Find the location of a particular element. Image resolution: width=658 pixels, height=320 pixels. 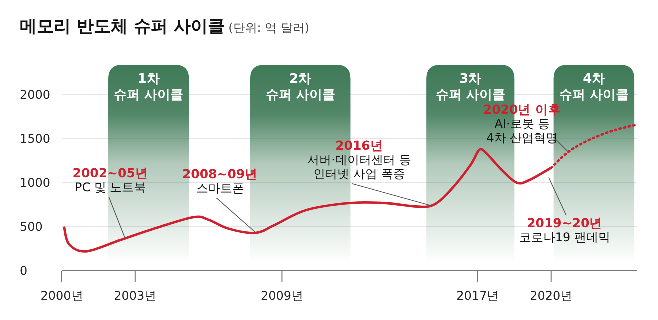

x-tick-label: 2003년 is located at coordinates (135, 296).